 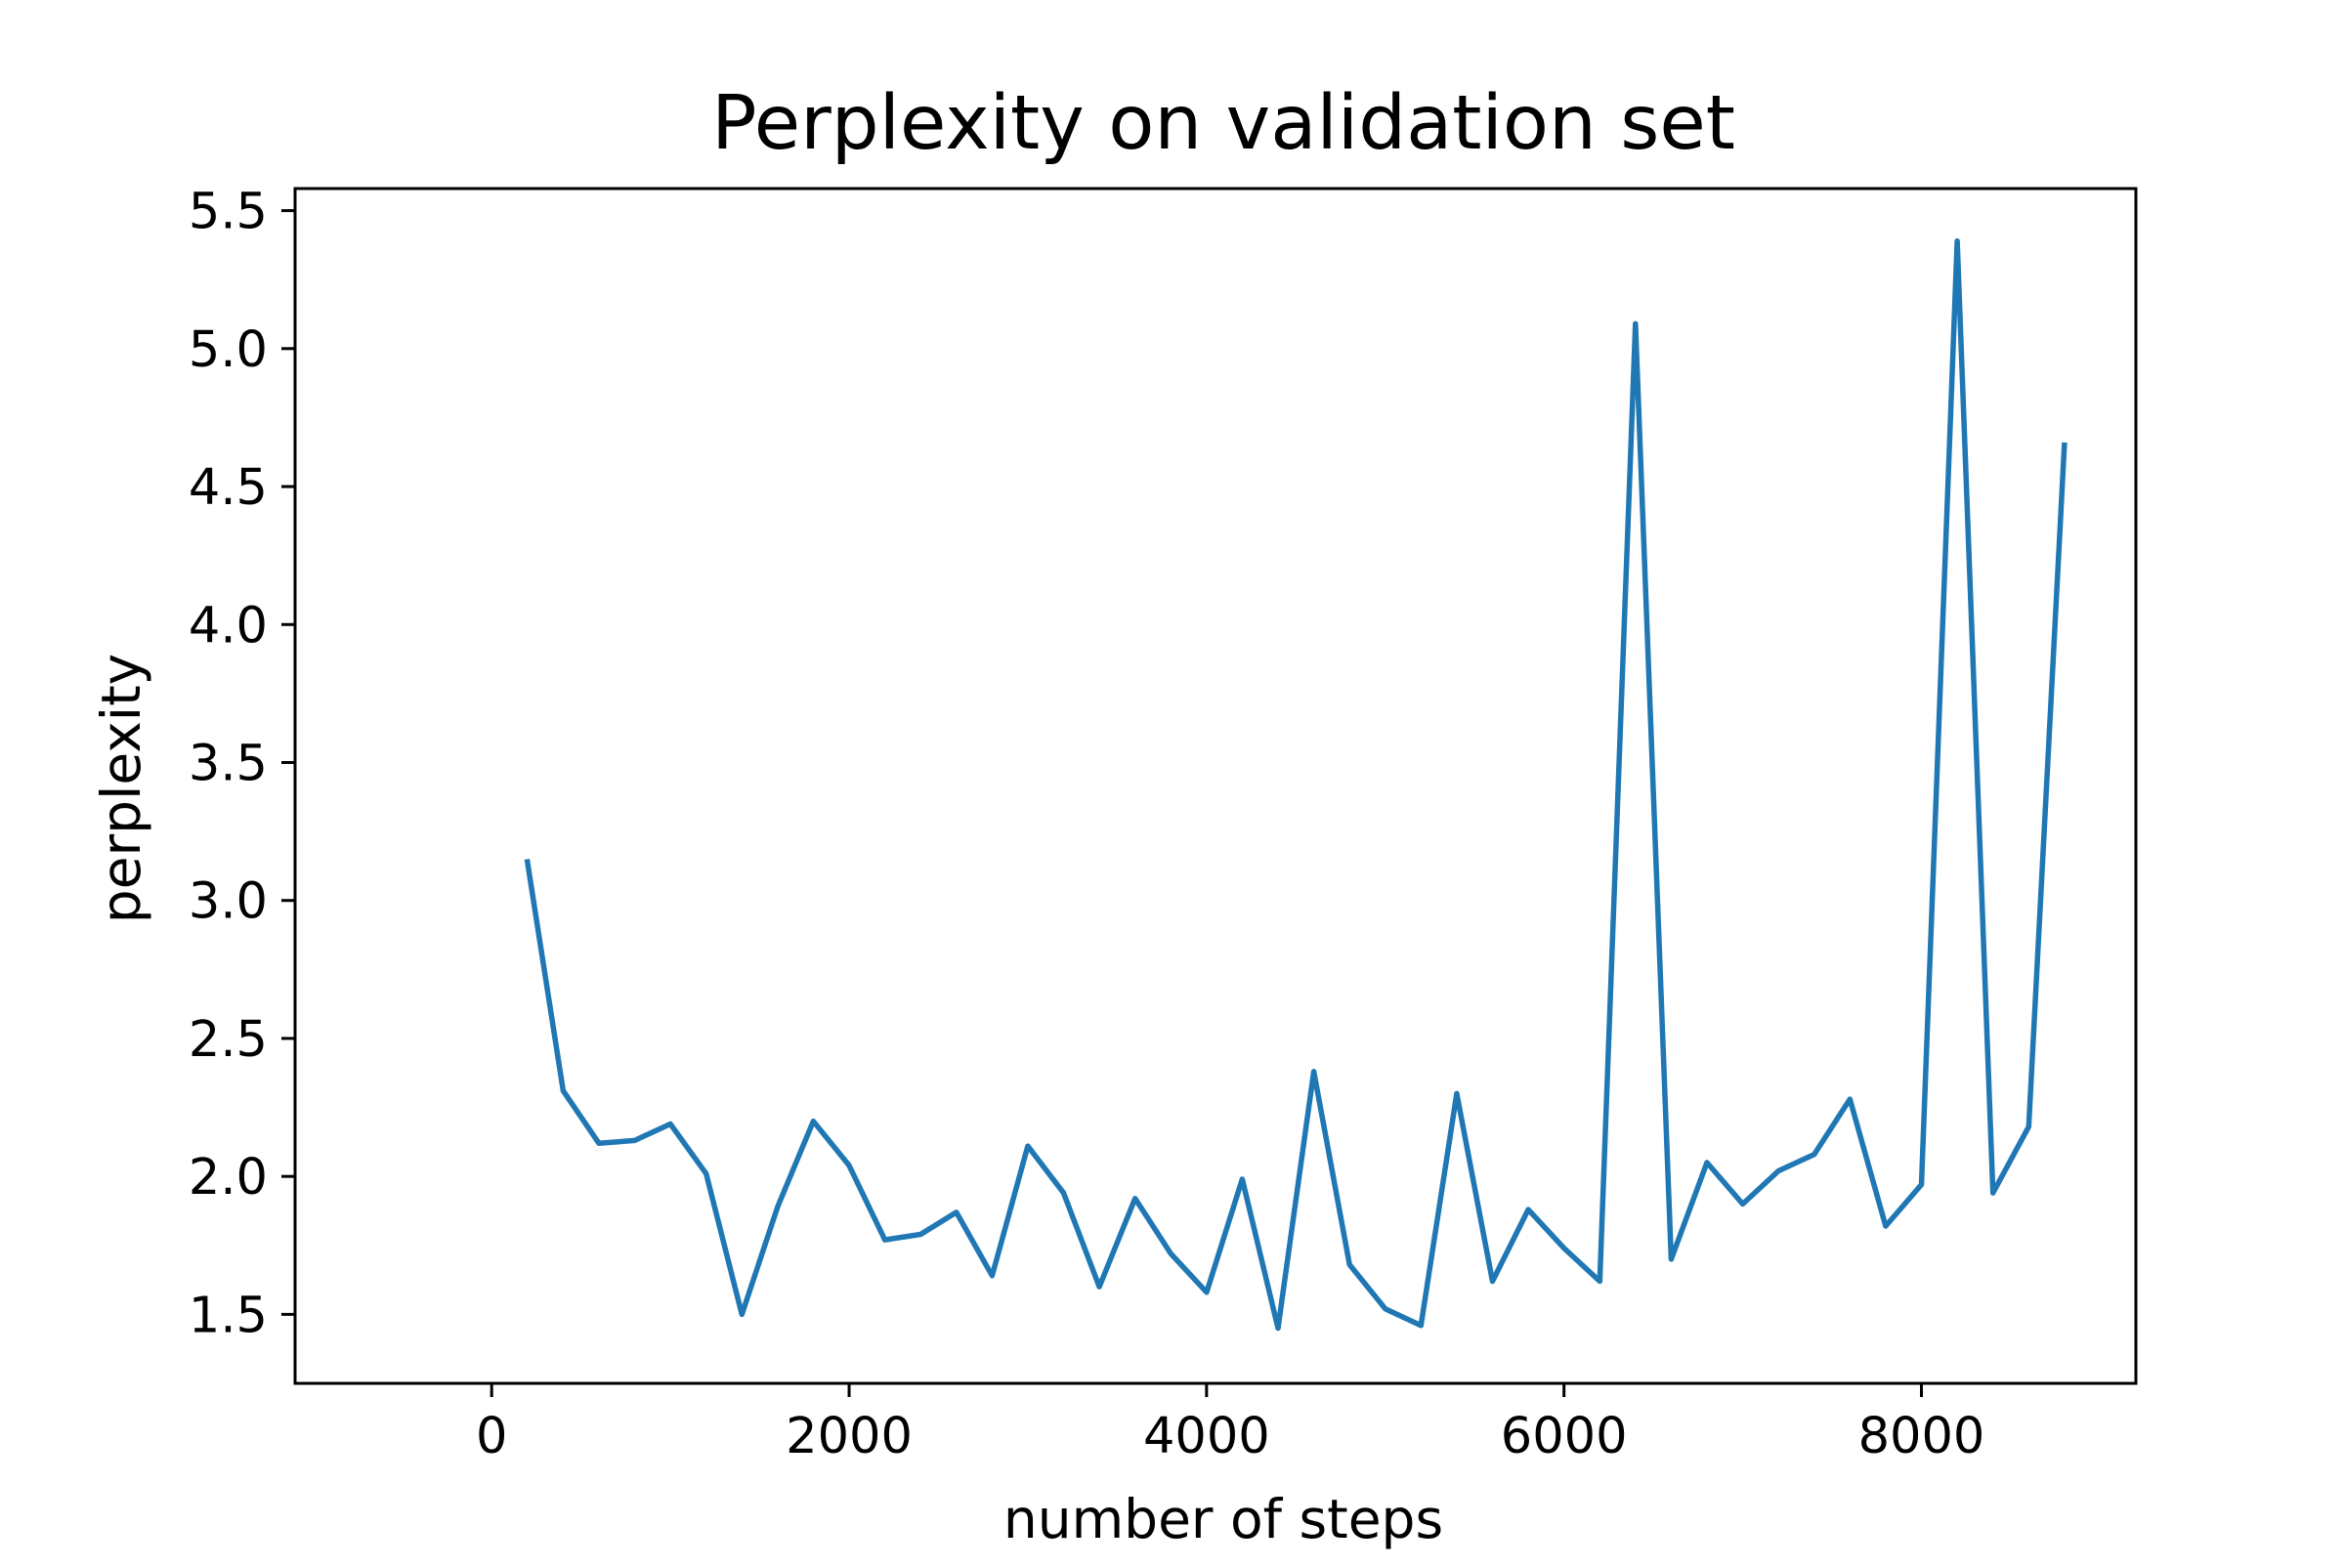 I want to click on y-tick-label: 3.5, so click(x=228, y=763).